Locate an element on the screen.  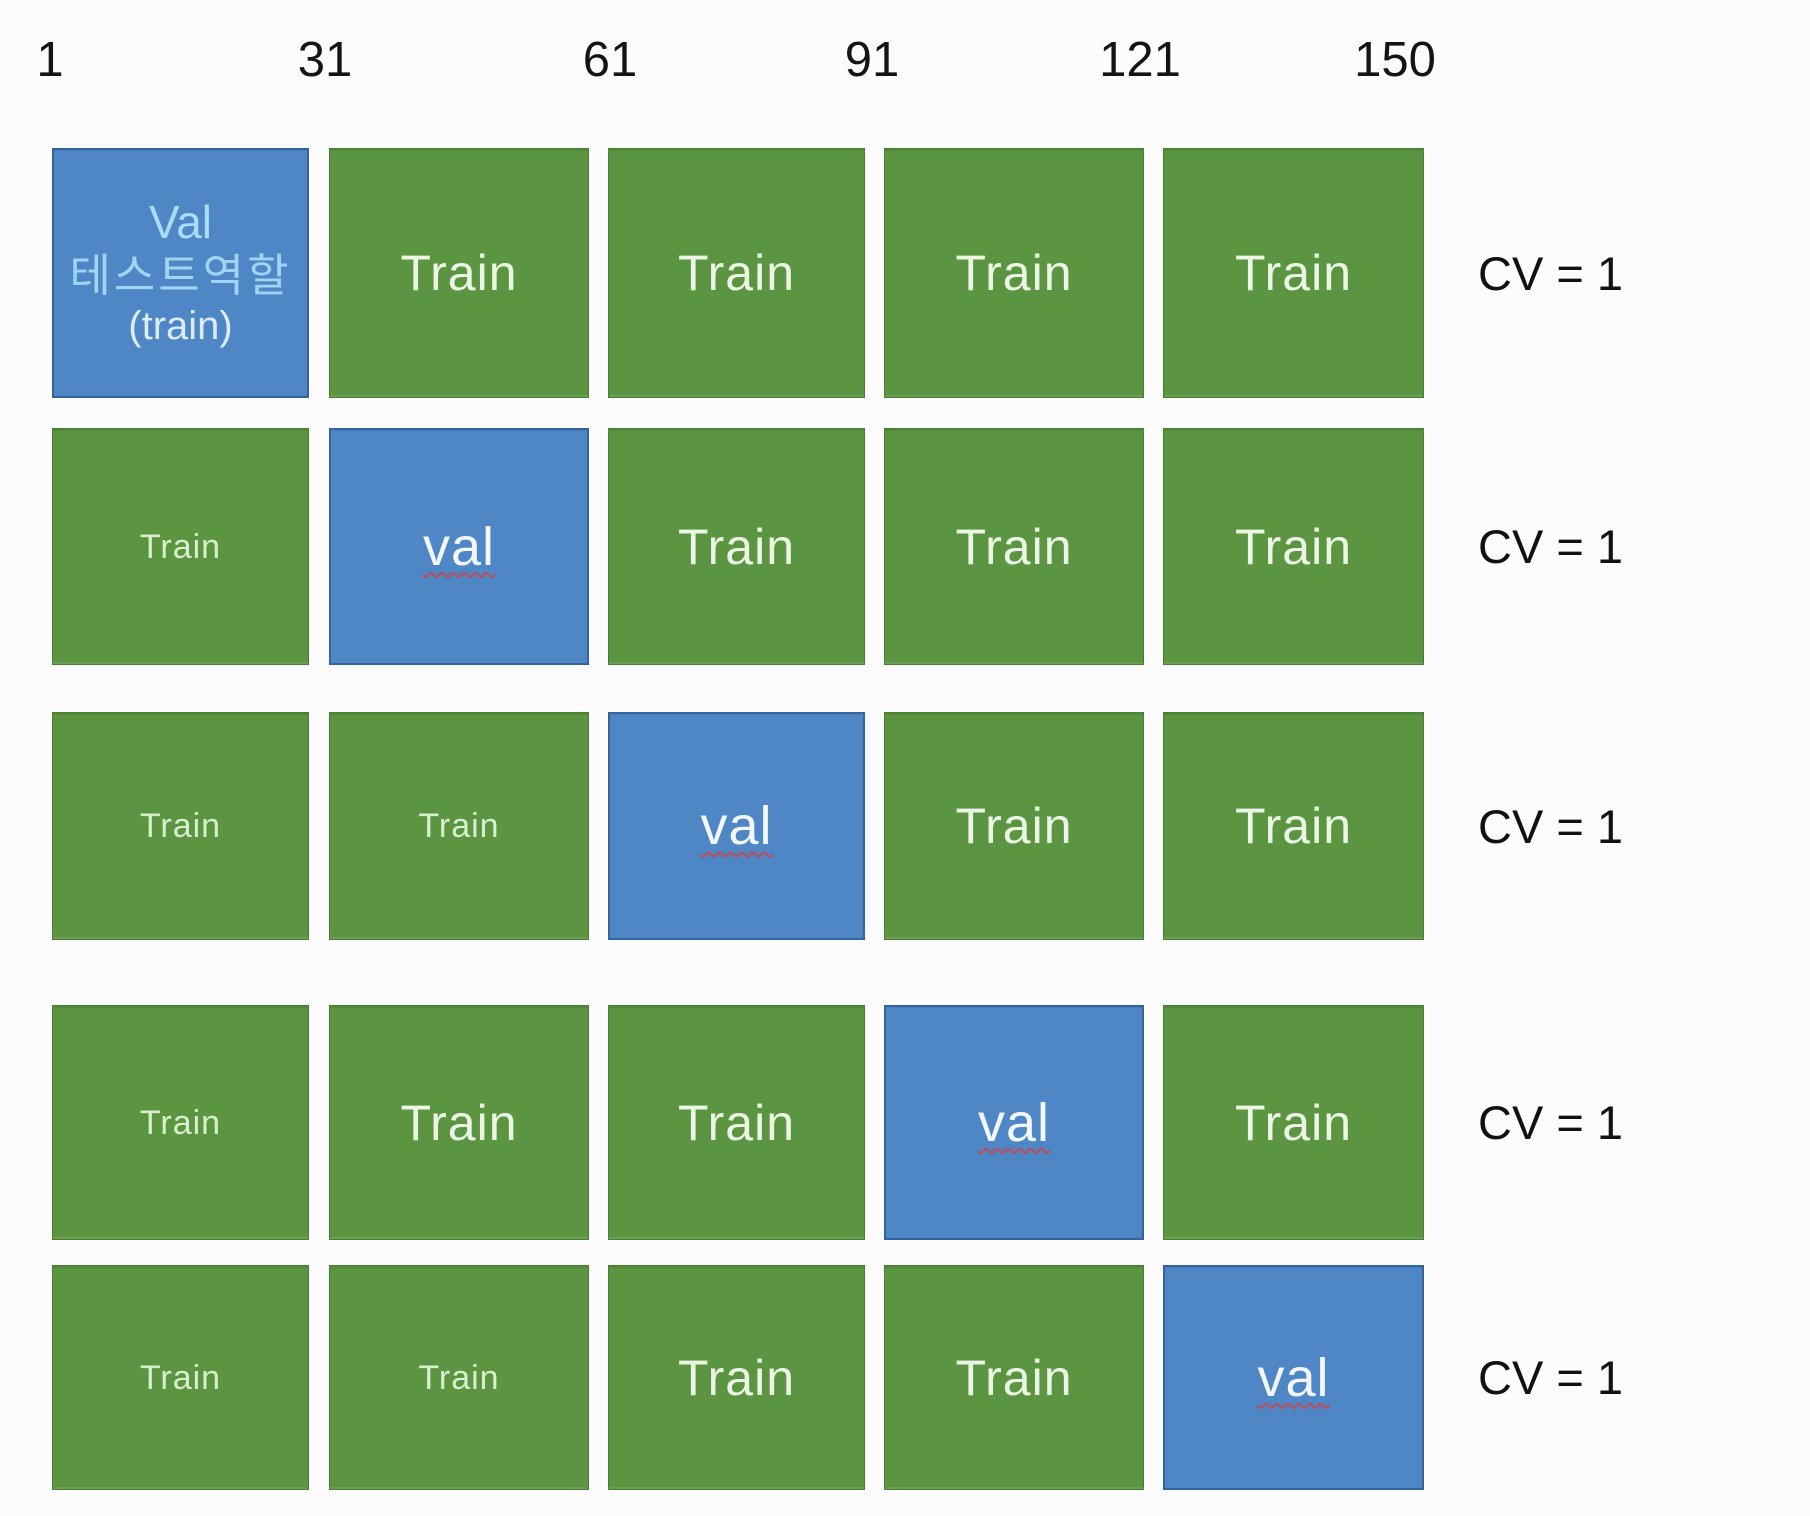
val-cell-line: (train) is located at coordinates (180, 326).